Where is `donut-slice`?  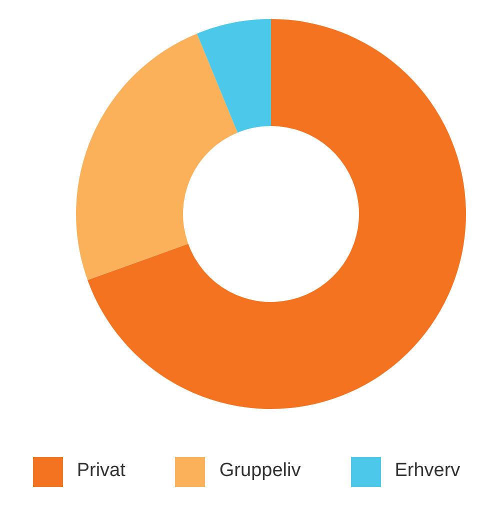 donut-slice is located at coordinates (233, 76).